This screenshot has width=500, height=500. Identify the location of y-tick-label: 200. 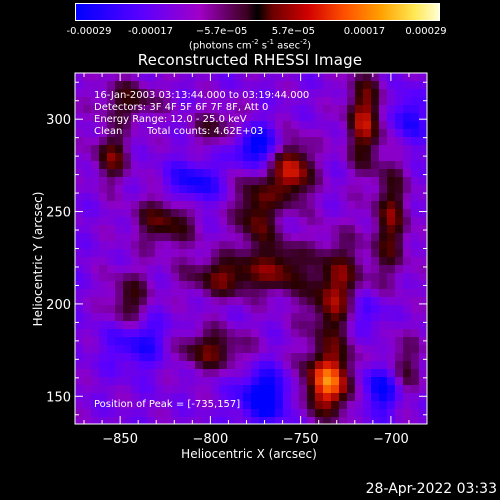
(58, 305).